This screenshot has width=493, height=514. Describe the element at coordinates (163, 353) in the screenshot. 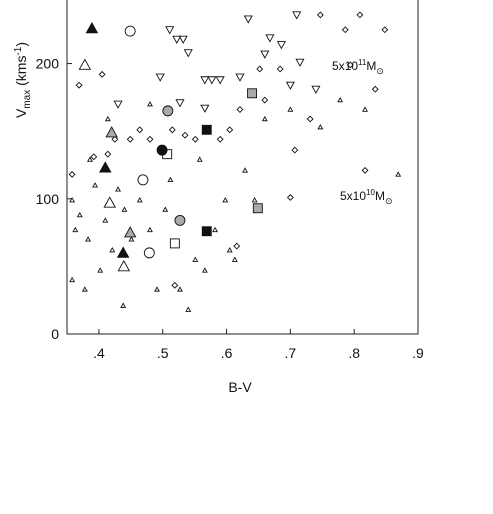

I see `x-tick-label: .5` at that location.